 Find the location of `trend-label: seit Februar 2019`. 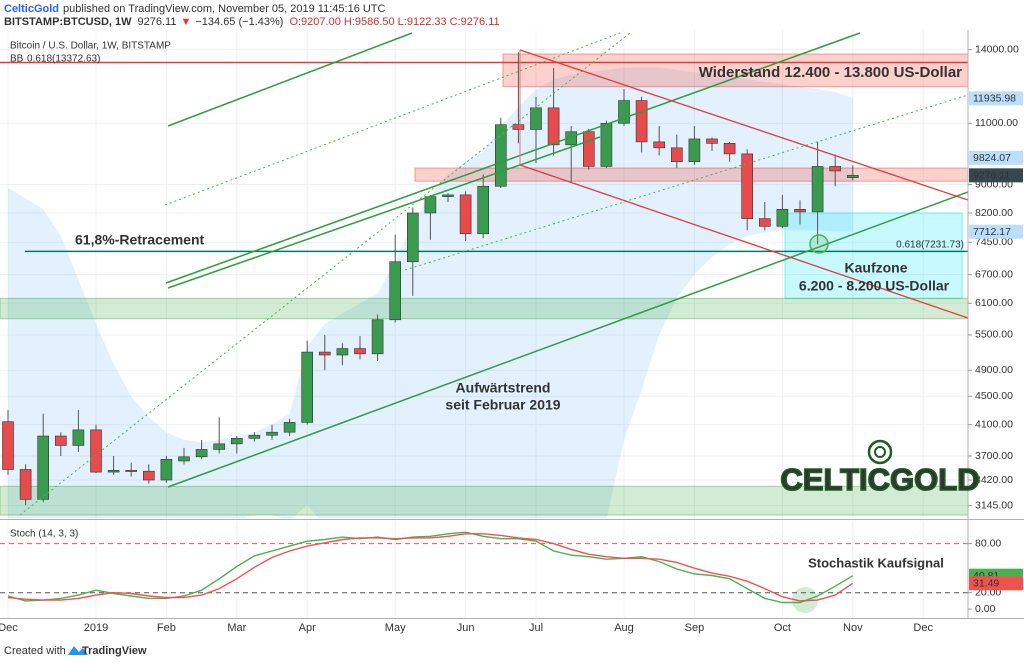

trend-label: seit Februar 2019 is located at coordinates (502, 405).